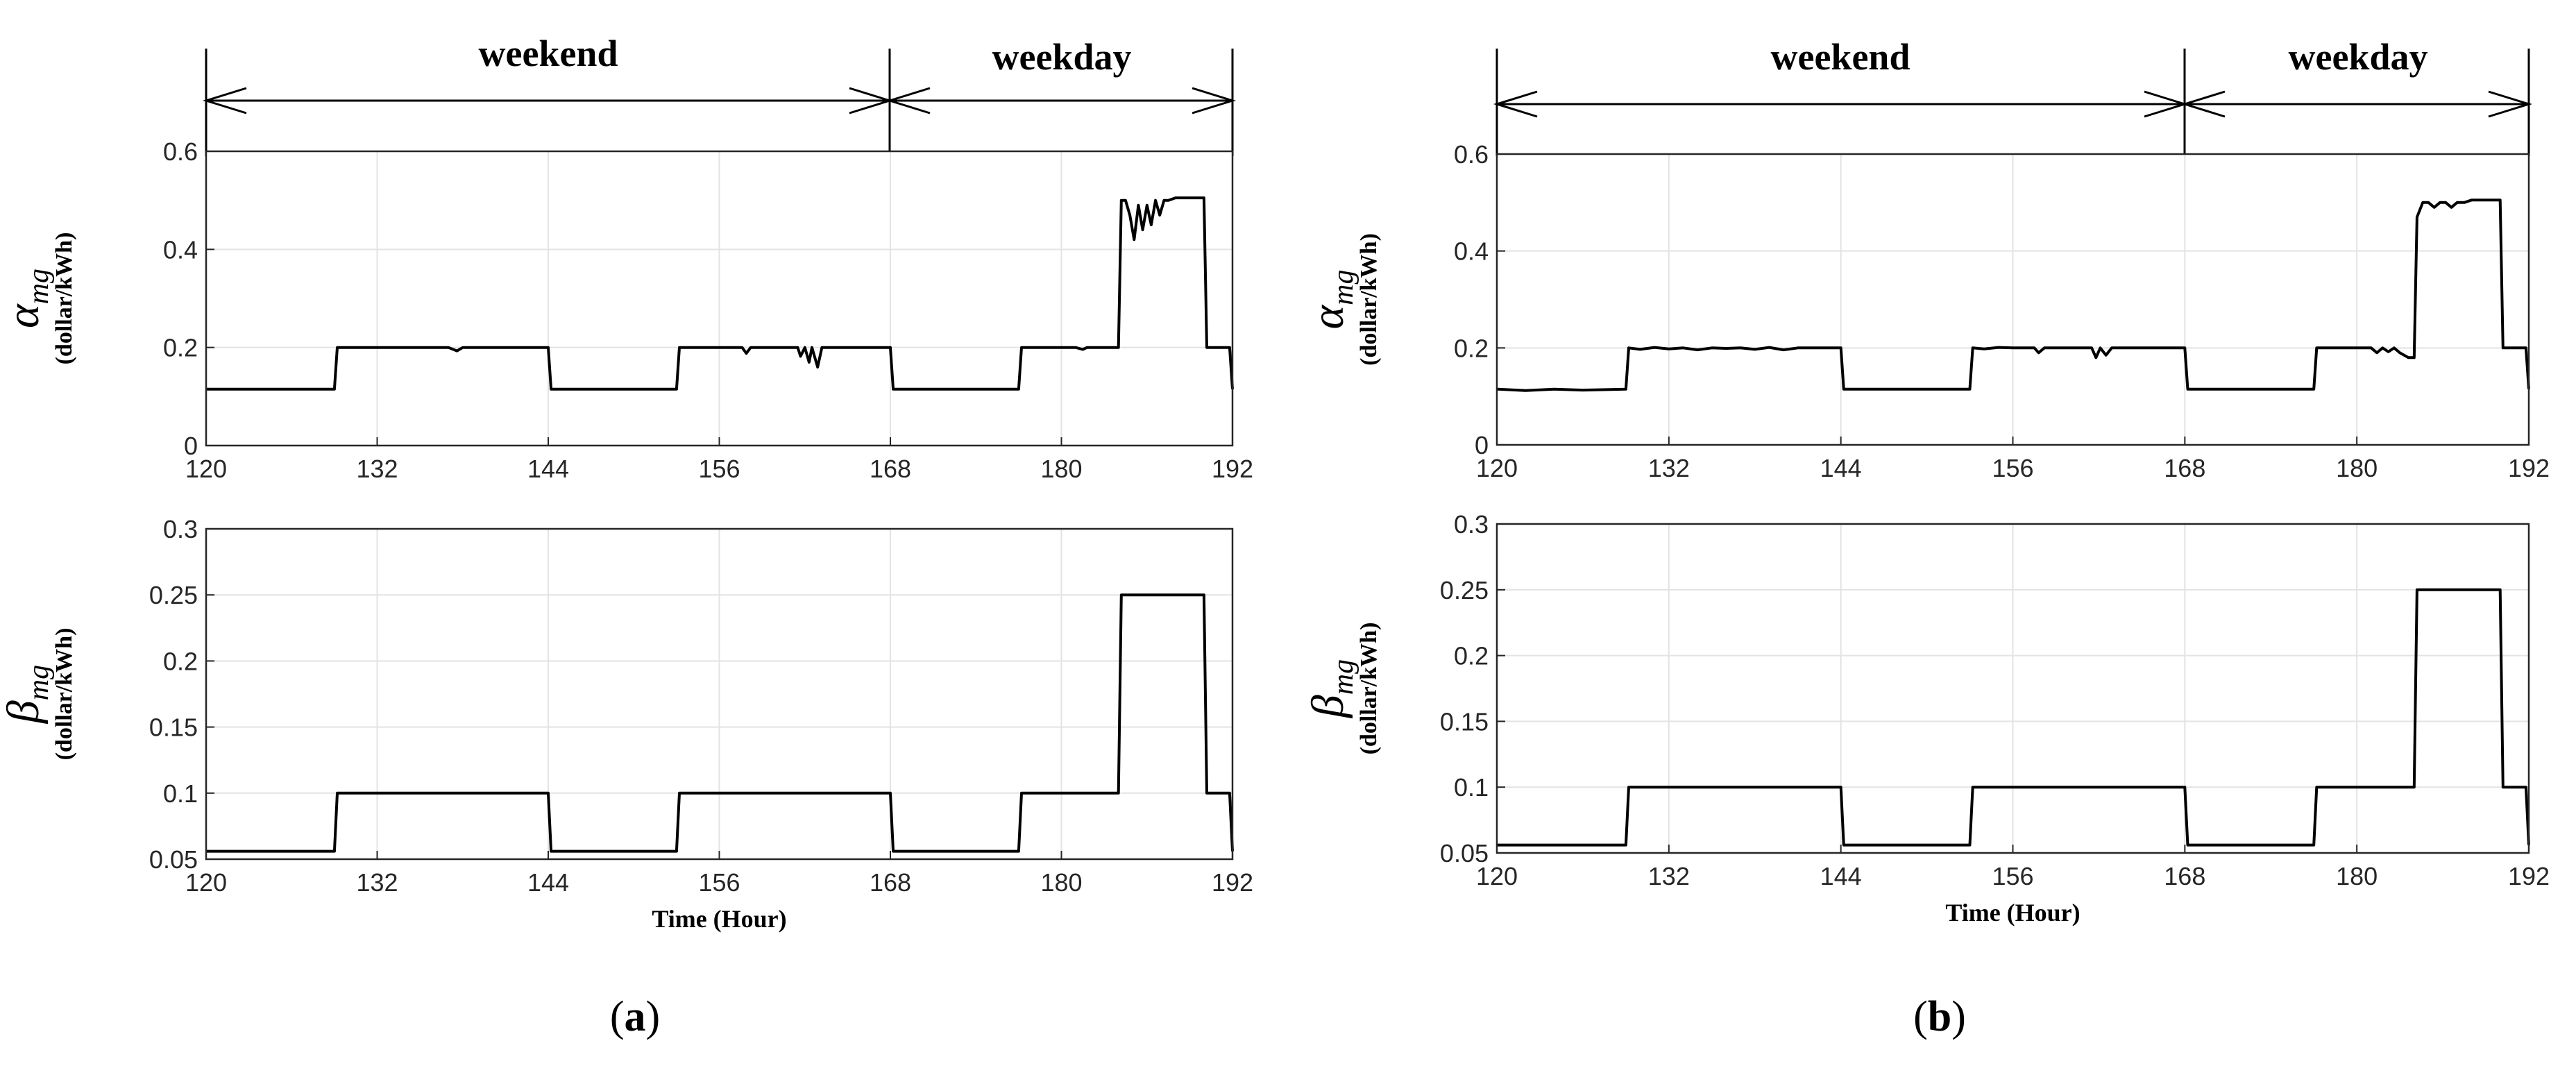  I want to click on panel-b-period-annotation: weekend weekday, so click(2013, 96).